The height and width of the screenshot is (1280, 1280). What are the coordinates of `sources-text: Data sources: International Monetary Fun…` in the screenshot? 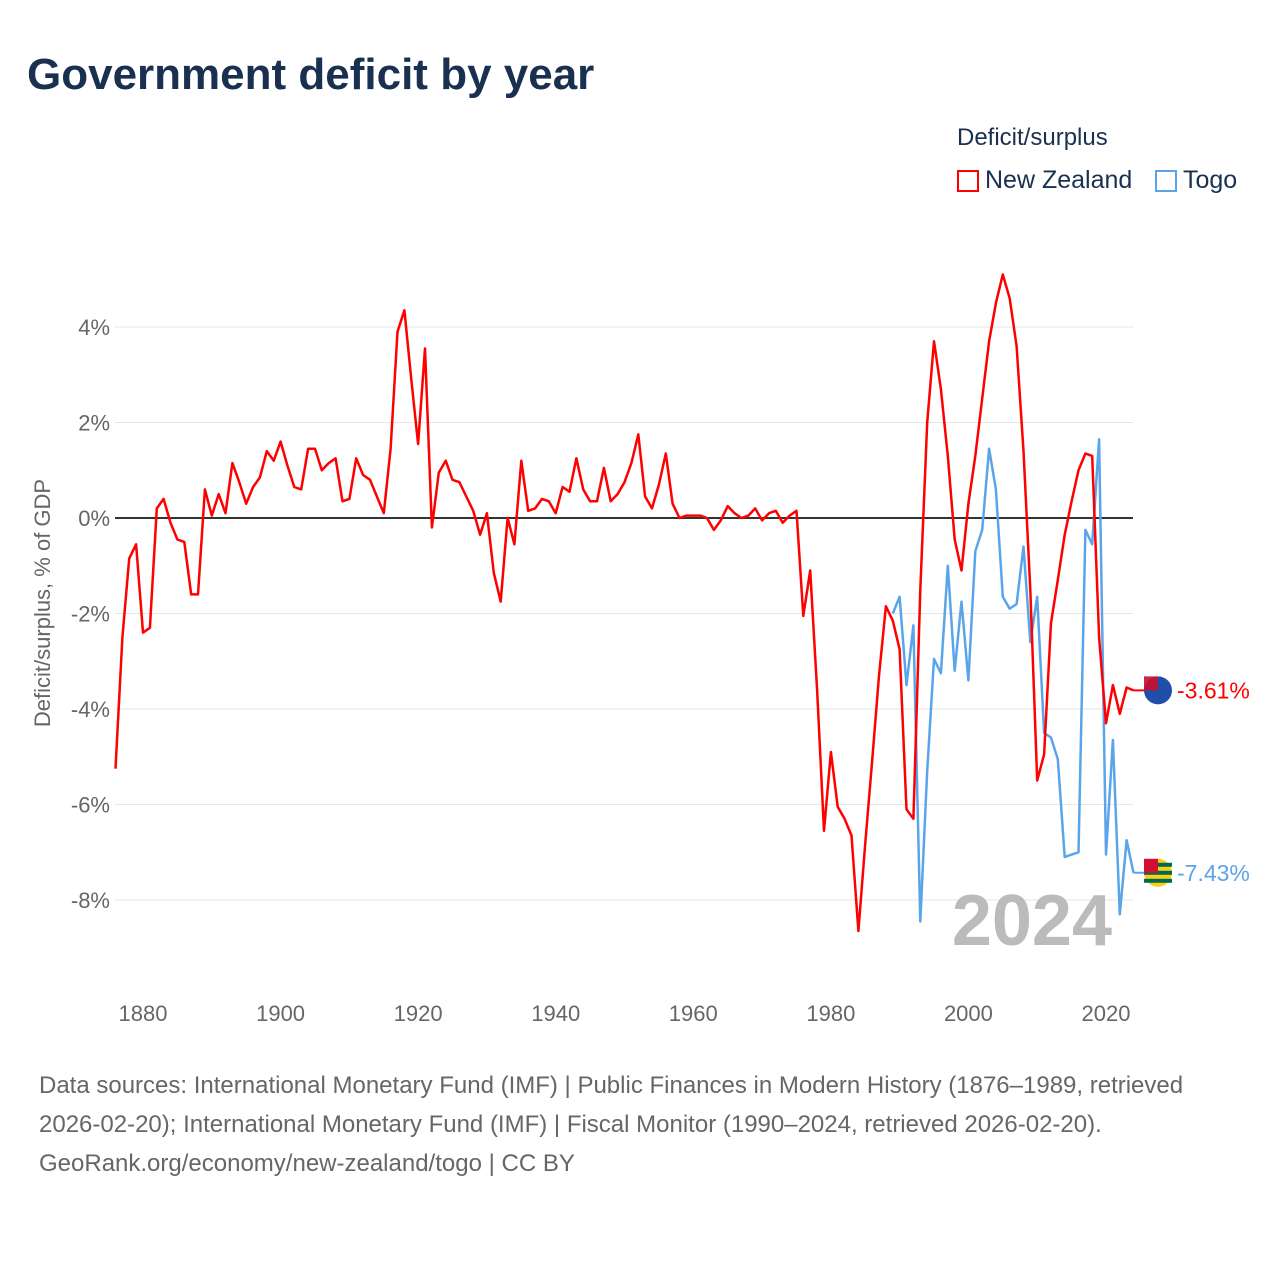 It's located at (611, 1105).